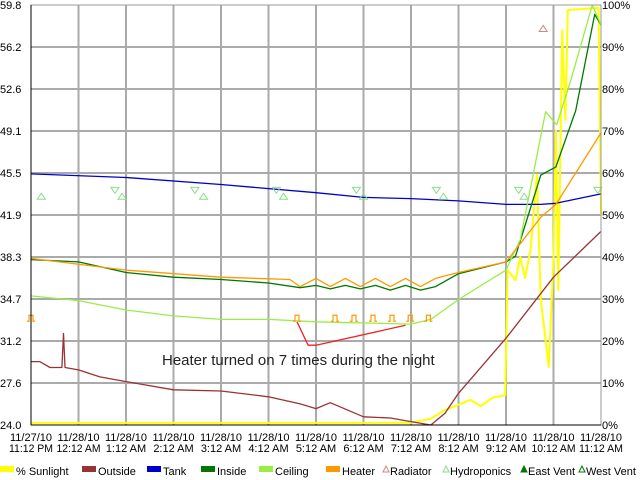  I want to click on y-tick-label-left: 34.7, so click(10, 300).